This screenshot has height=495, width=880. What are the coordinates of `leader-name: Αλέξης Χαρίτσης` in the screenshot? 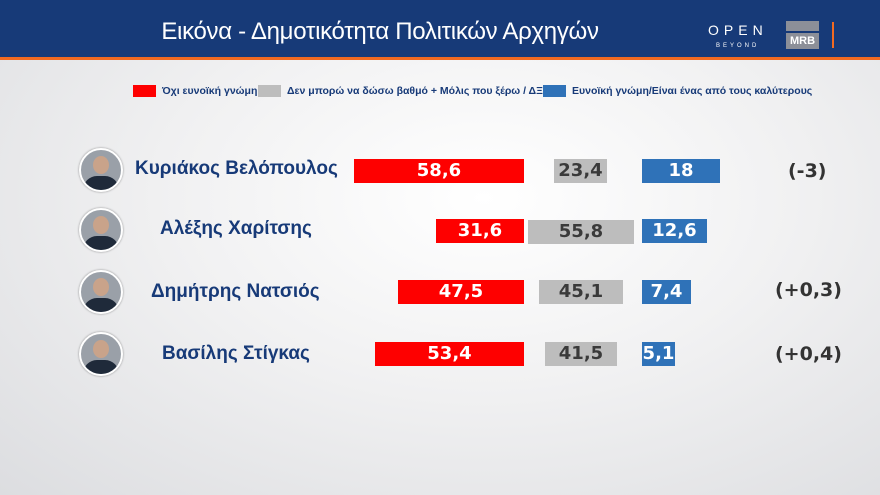 It's located at (236, 228).